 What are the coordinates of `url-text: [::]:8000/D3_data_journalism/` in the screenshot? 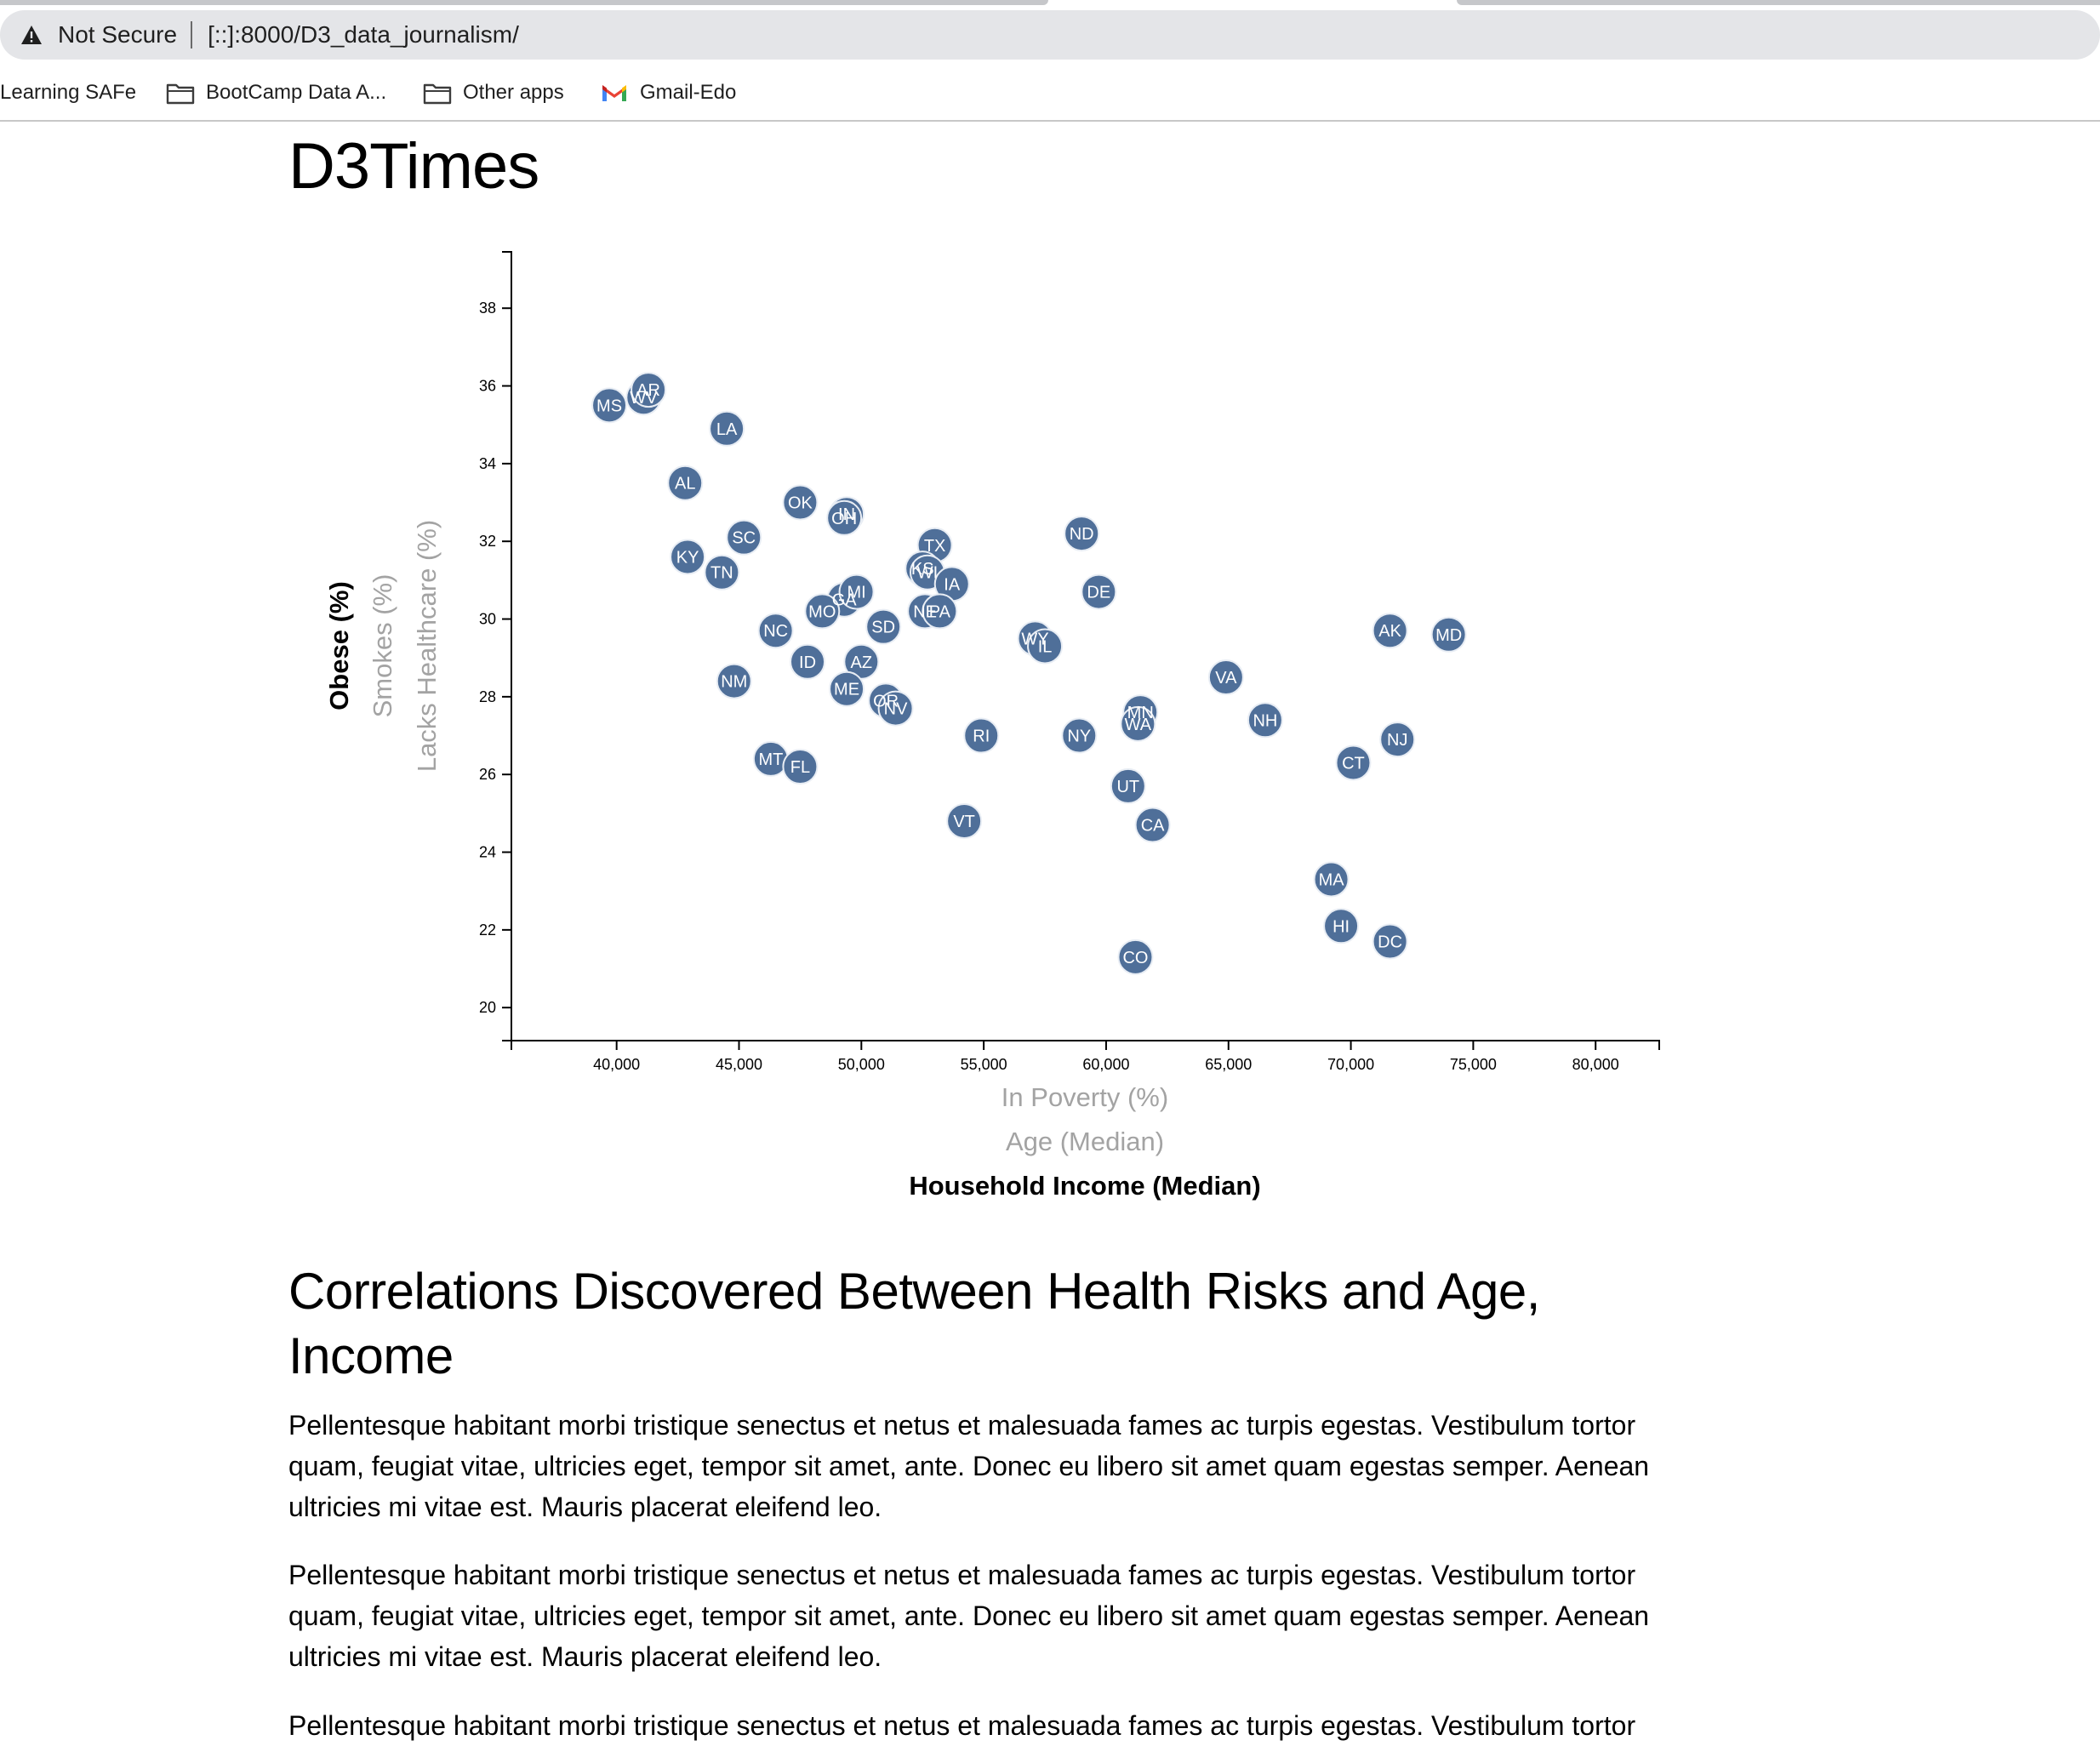 It's located at (363, 34).